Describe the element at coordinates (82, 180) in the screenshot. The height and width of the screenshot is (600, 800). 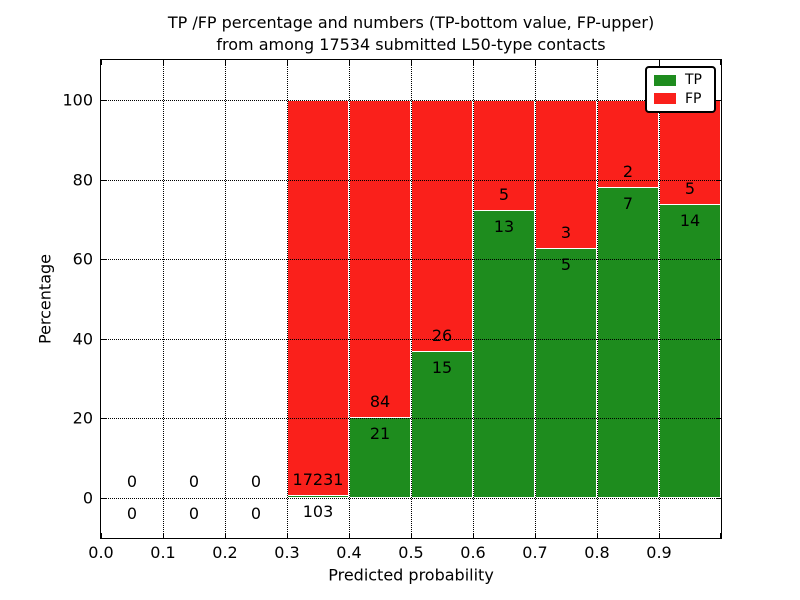
I see `y-tick-label: 80` at that location.